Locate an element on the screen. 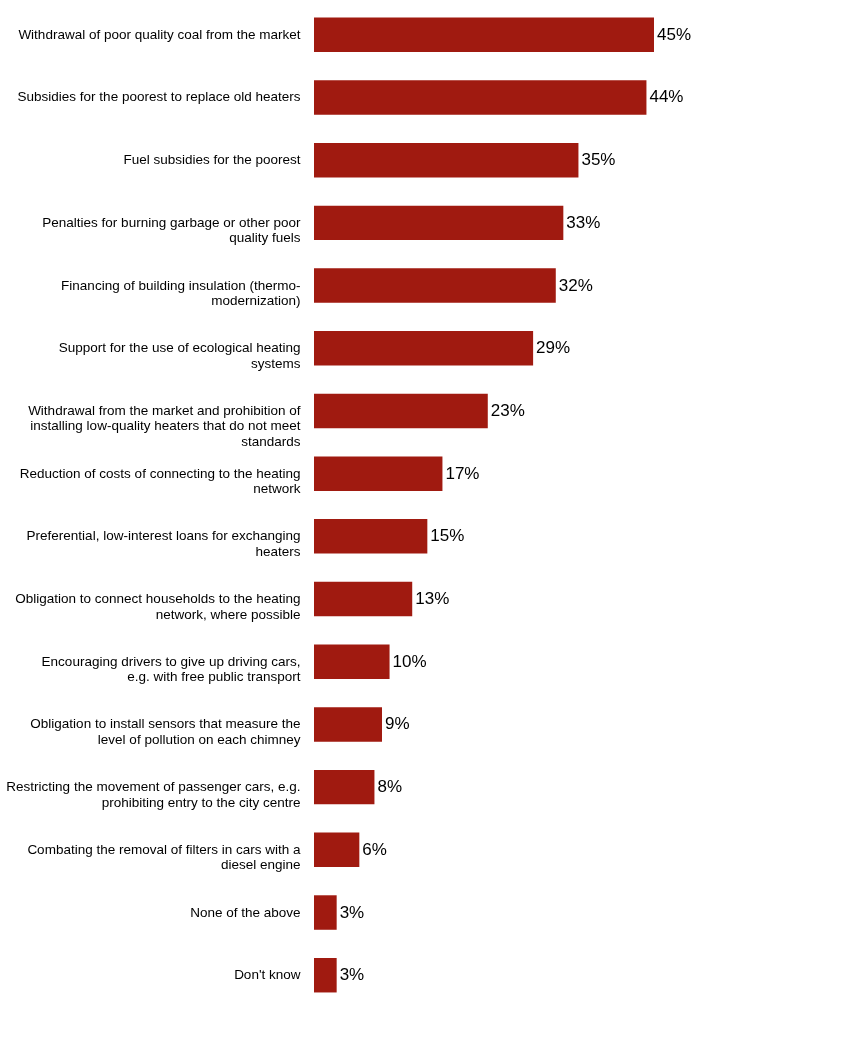  data-label: 32% is located at coordinates (575, 285).